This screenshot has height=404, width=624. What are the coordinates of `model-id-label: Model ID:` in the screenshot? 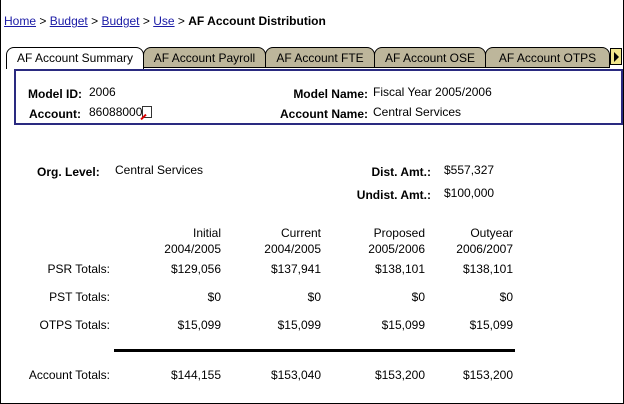 It's located at (55, 94).